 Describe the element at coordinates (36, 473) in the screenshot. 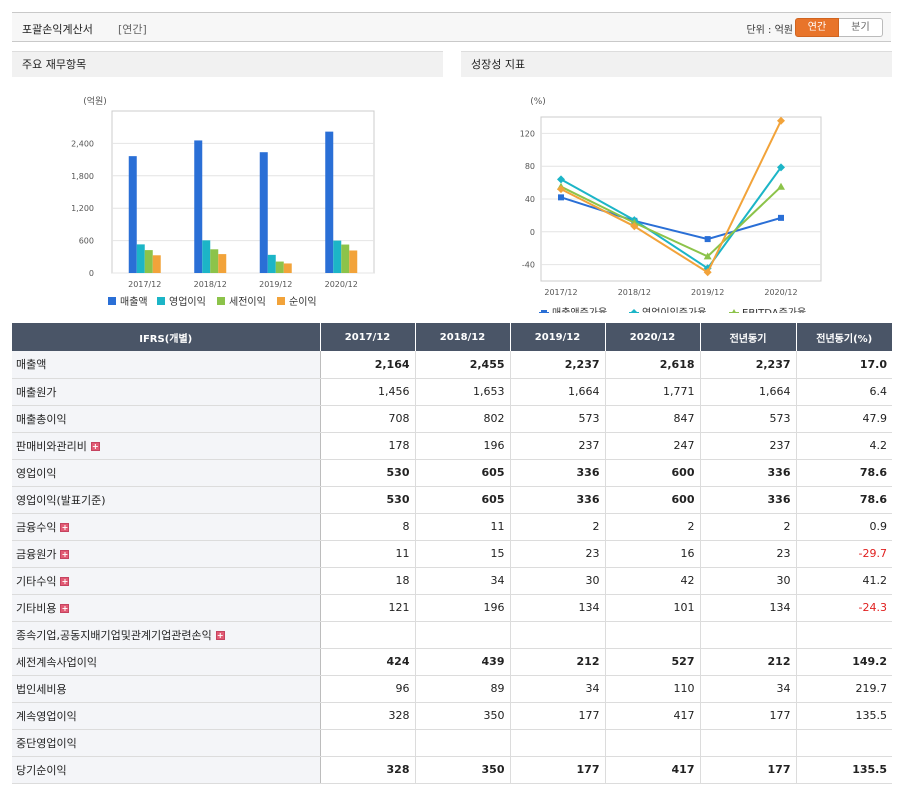

I see `row-label: 영업이익` at that location.